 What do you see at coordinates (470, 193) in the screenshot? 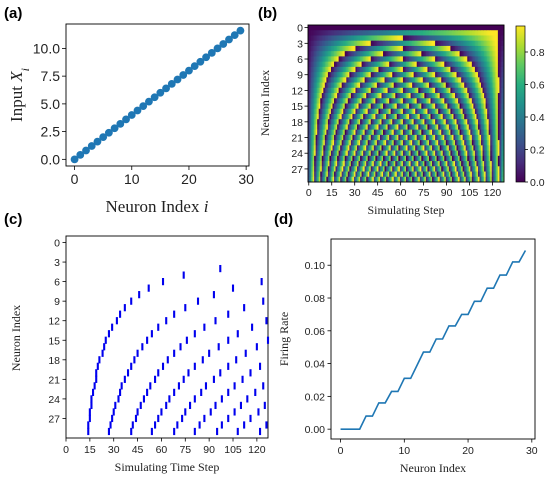
I see `panel-b-xtick-label: 105` at bounding box center [470, 193].